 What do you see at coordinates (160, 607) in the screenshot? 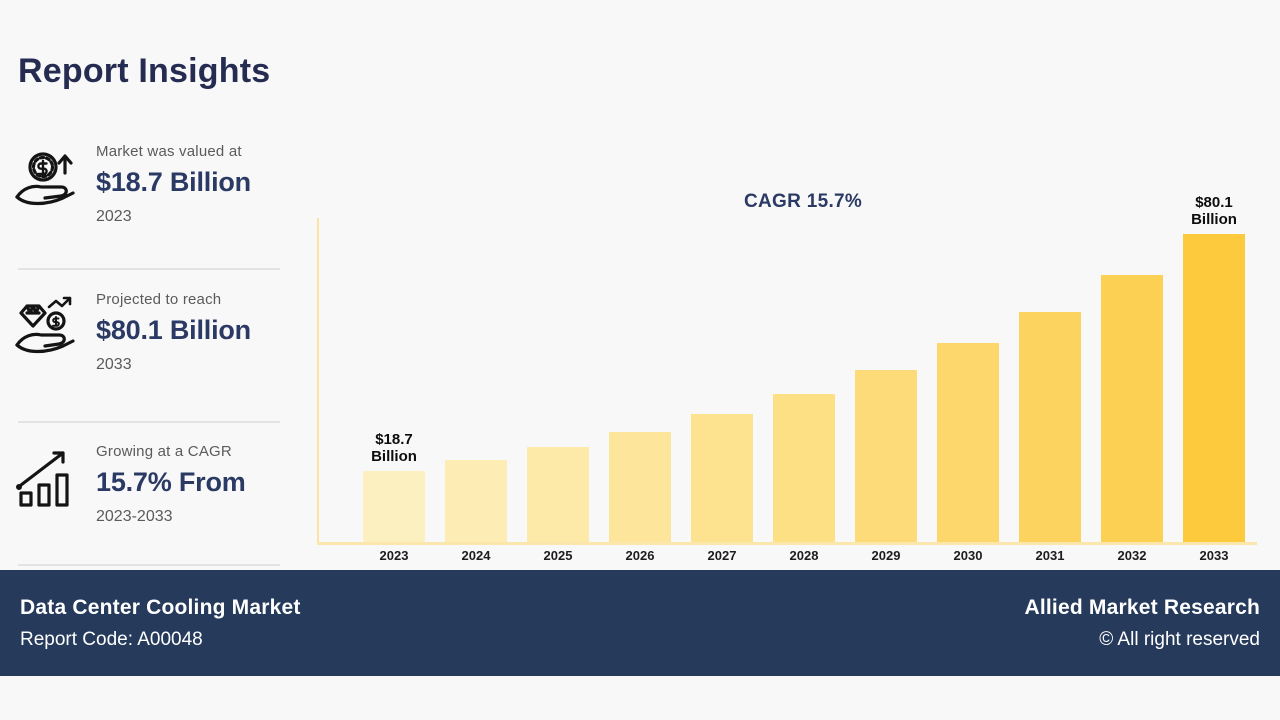
I see `market-name: Data Center Cooling Market` at bounding box center [160, 607].